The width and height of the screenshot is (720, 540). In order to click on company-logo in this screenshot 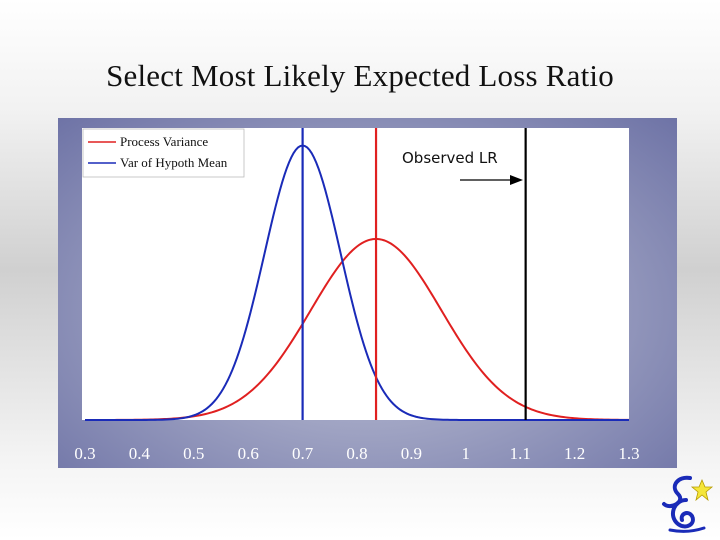, I will do `click(688, 504)`.